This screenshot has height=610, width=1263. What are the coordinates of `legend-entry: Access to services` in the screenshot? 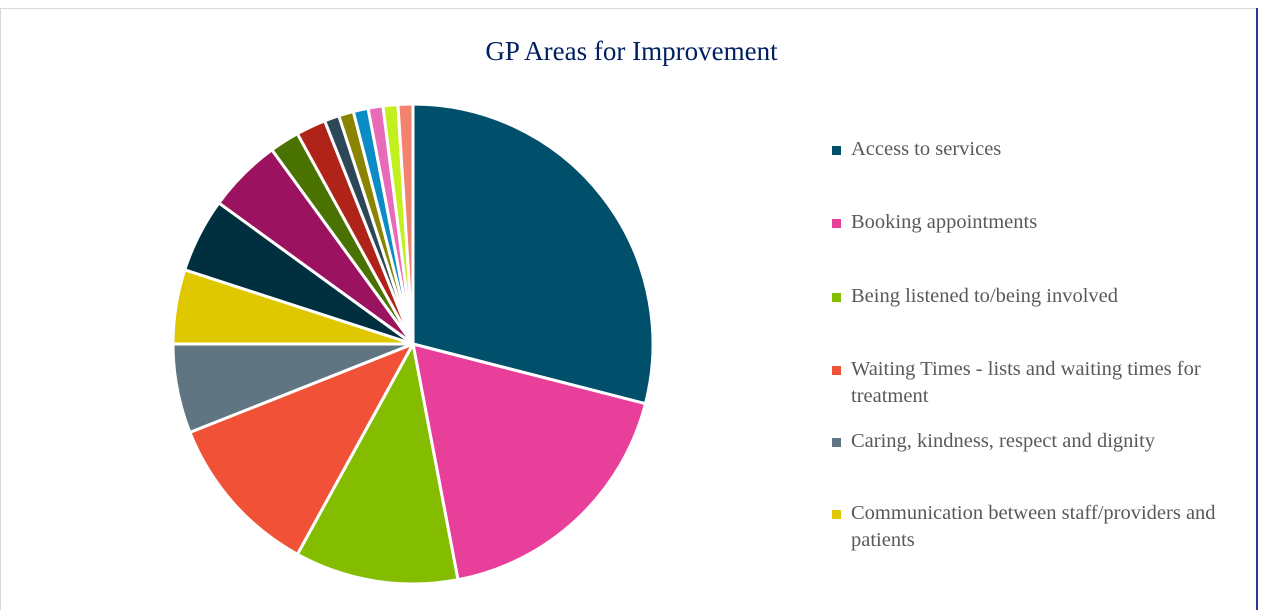 It's located at (1030, 149).